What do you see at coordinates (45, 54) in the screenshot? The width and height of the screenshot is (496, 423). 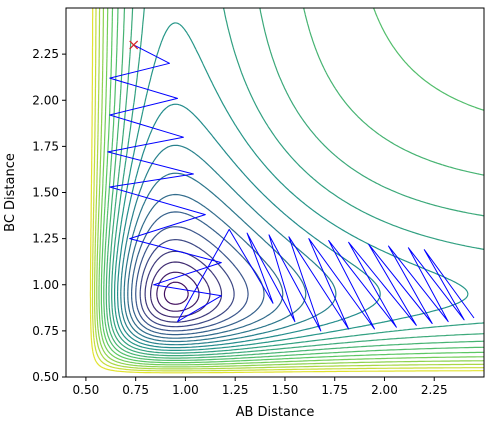 I see `y-tick-label: 2.25` at bounding box center [45, 54].